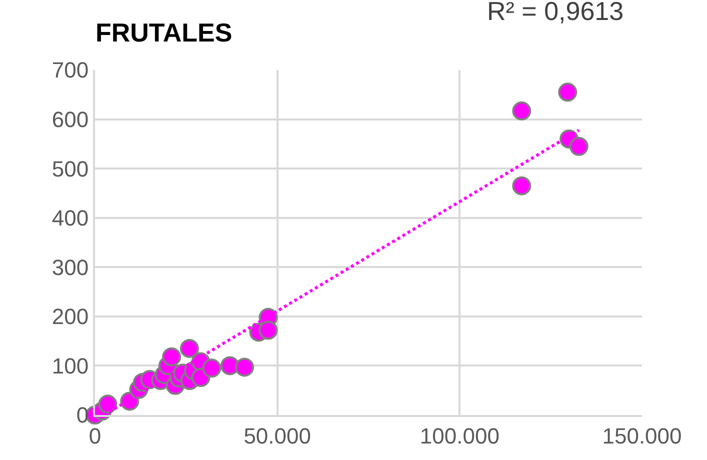  What do you see at coordinates (70, 70) in the screenshot?
I see `y-tick-label: 700` at bounding box center [70, 70].